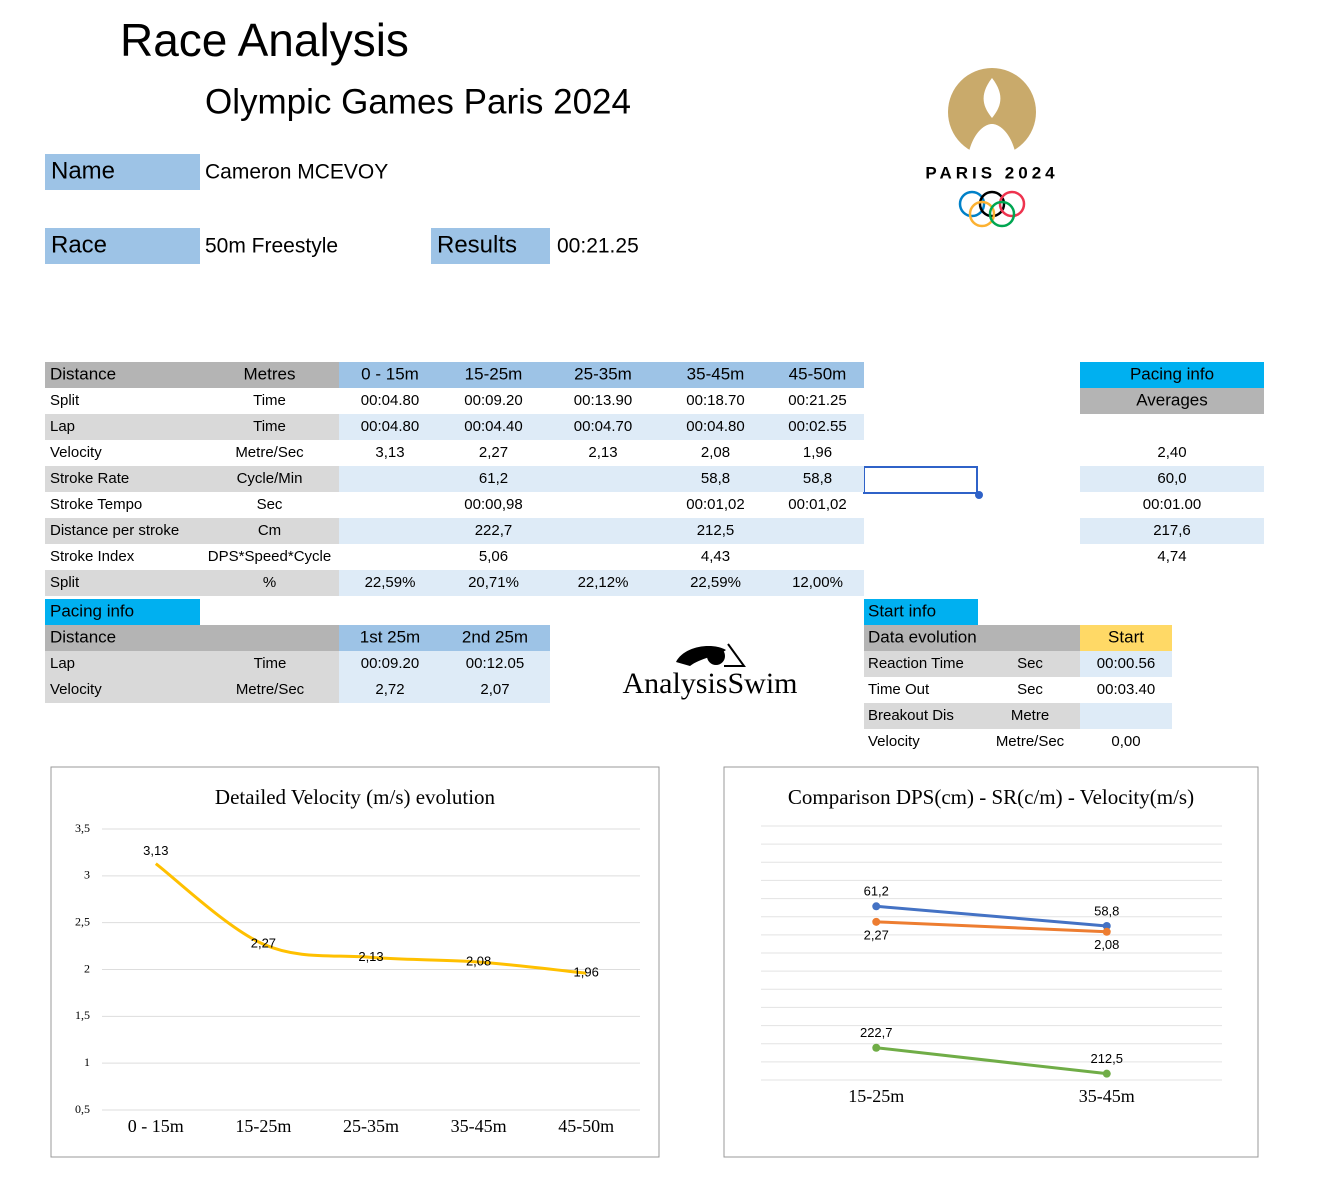 This screenshot has height=1200, width=1320. What do you see at coordinates (155, 850) in the screenshot?
I see `data-label: 3,13` at bounding box center [155, 850].